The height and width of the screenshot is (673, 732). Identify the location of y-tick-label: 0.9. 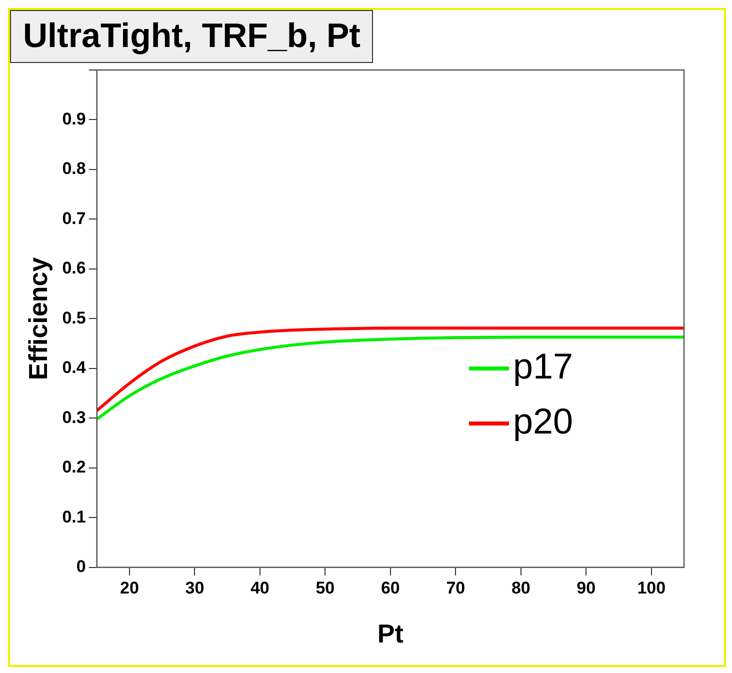
(74, 118).